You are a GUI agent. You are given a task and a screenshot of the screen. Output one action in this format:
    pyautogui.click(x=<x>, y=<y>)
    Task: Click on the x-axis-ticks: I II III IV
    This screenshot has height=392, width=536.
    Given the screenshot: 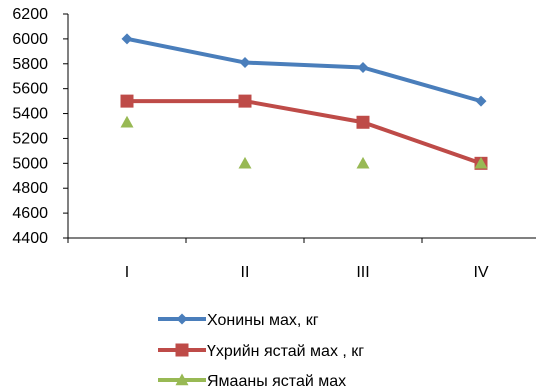 What is the action you would take?
    pyautogui.click(x=278, y=259)
    